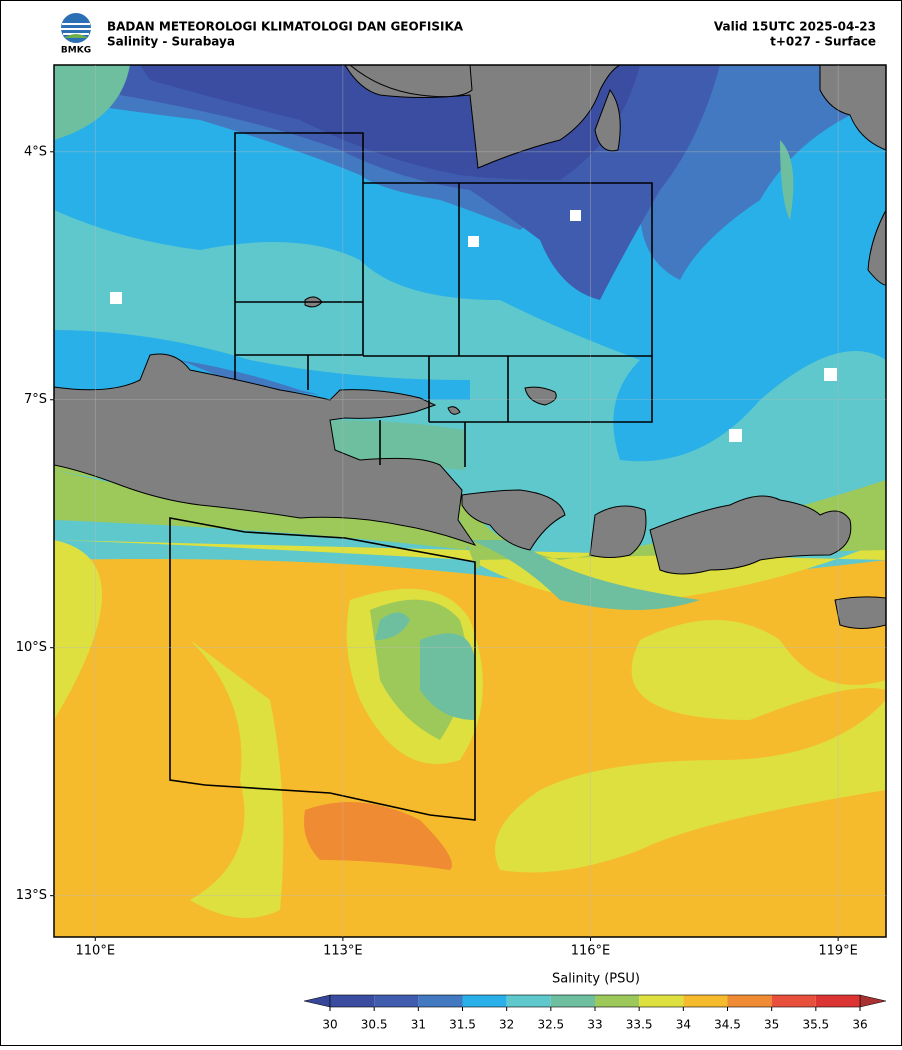 The image size is (902, 1050). I want to click on colorbar-tick-label: 32.5, so click(550, 1025).